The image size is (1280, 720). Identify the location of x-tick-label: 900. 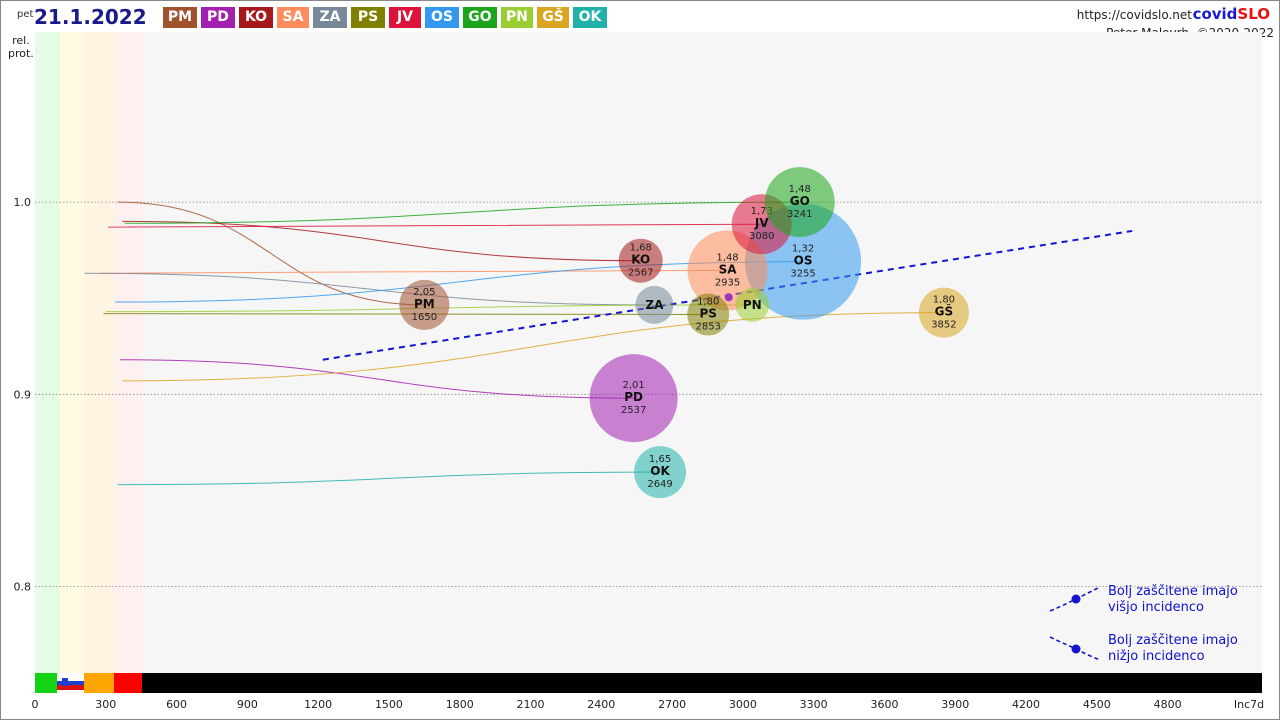
(247, 704).